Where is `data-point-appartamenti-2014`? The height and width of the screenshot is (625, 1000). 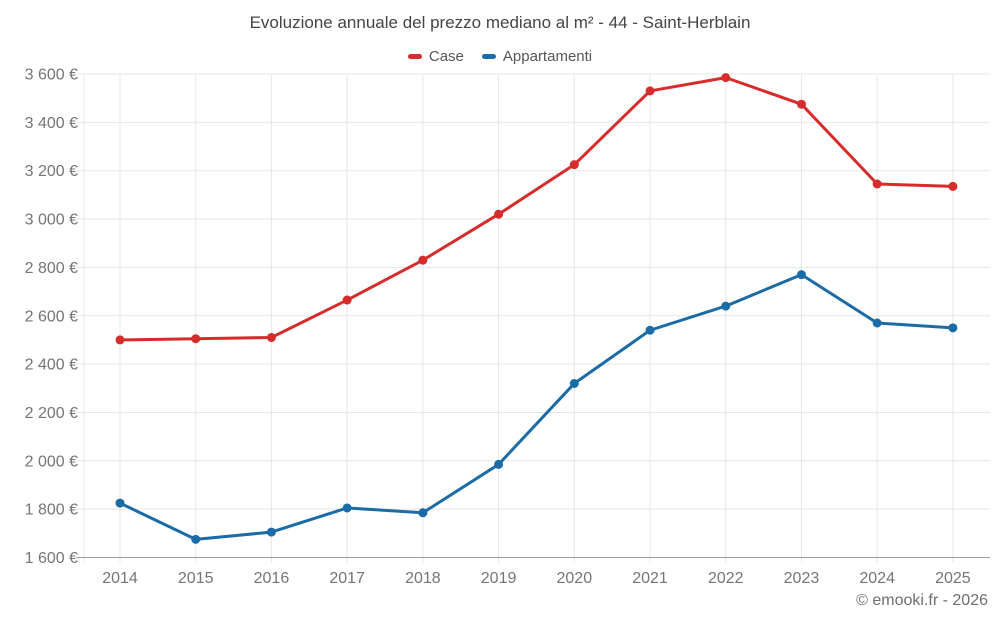 data-point-appartamenti-2014 is located at coordinates (120, 503).